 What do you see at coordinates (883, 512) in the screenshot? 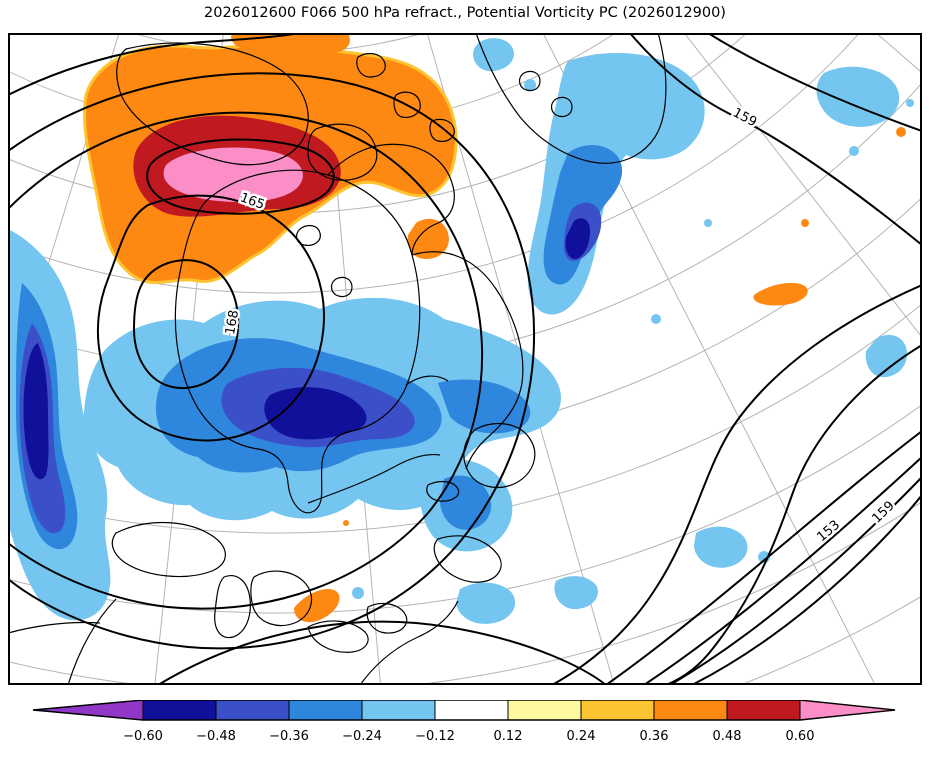
I see `contour-label: 159` at bounding box center [883, 512].